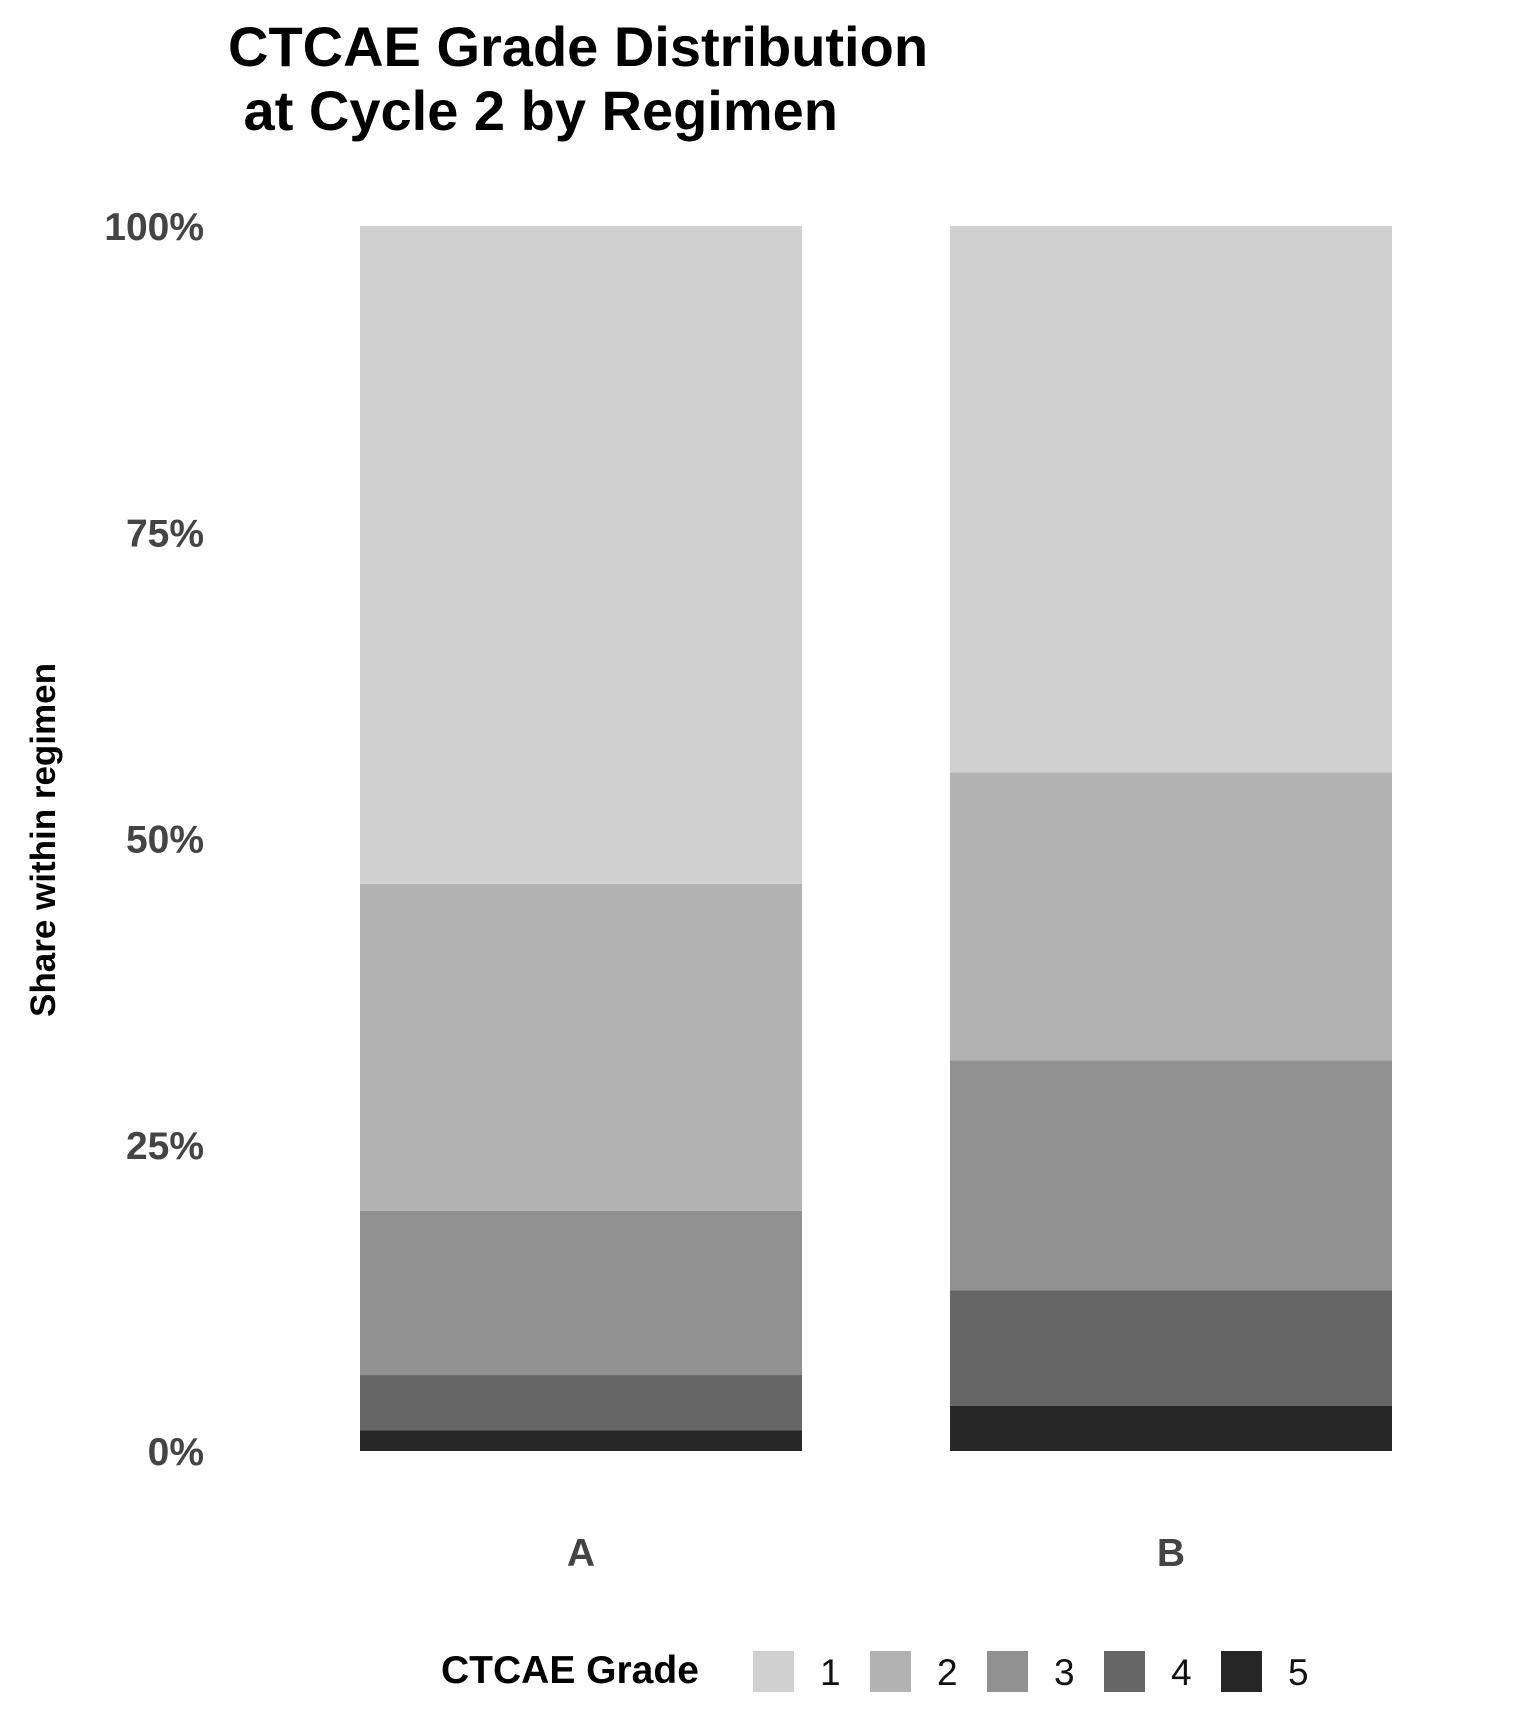  What do you see at coordinates (165, 840) in the screenshot?
I see `y-tick-label: 50%` at bounding box center [165, 840].